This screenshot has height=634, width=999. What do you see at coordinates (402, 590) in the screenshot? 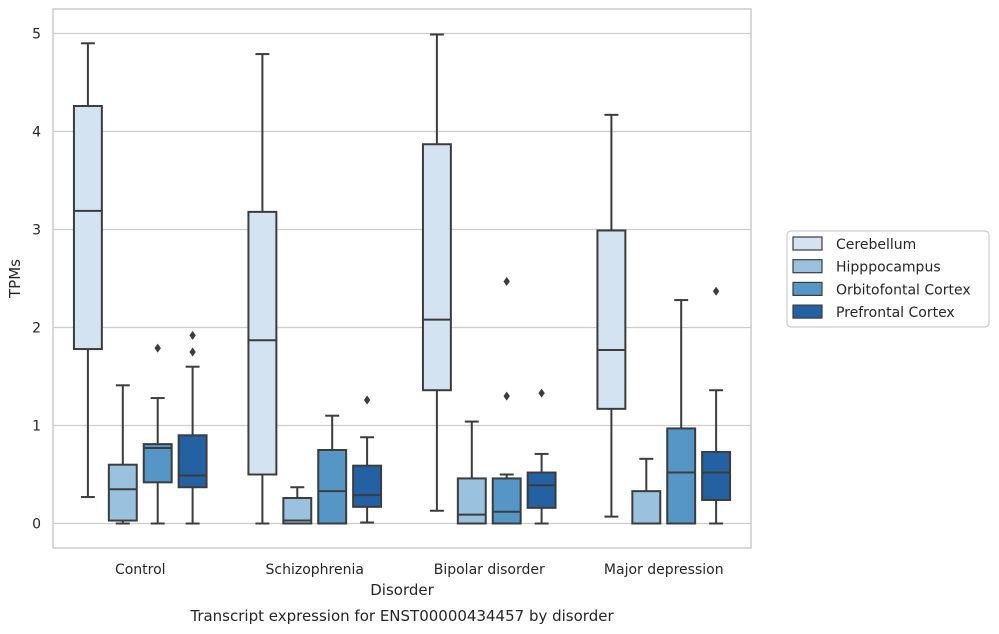
I see `x-axis-label: Disorder` at bounding box center [402, 590].